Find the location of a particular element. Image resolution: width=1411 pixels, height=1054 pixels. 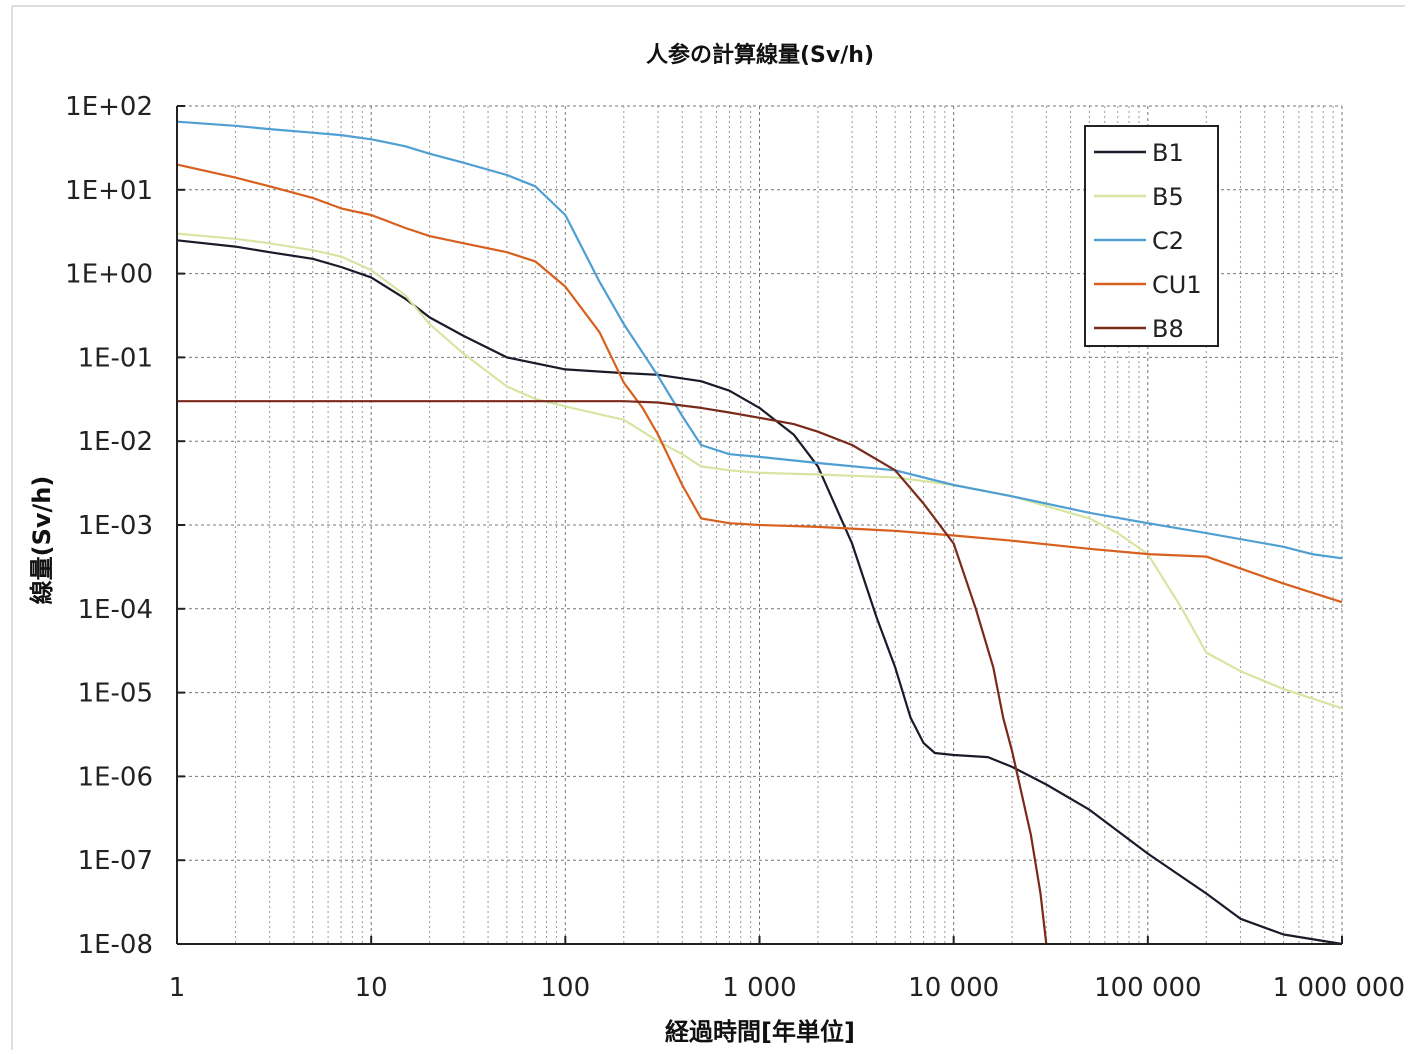

x-tick-label: 100 000 is located at coordinates (1148, 988).